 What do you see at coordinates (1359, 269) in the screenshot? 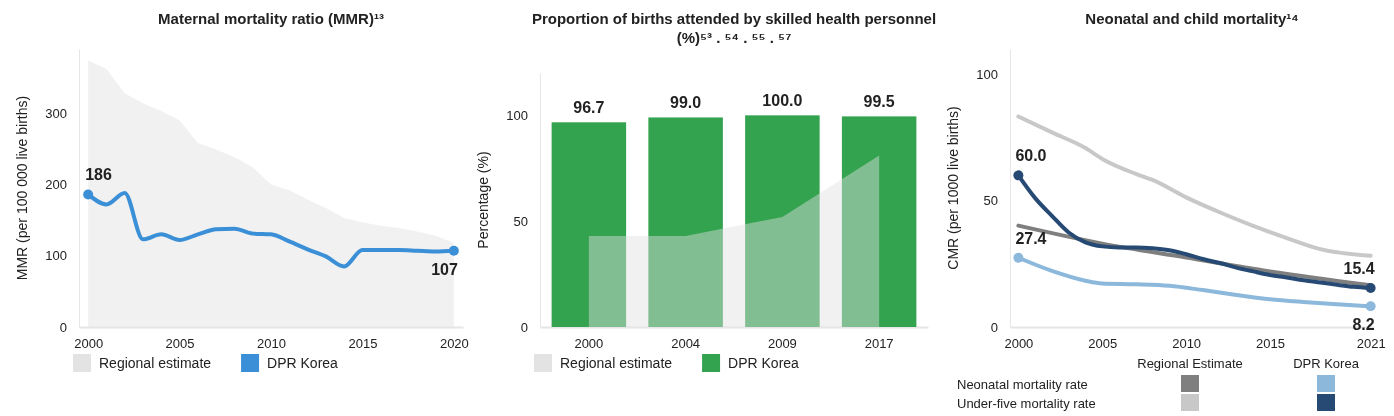
I see `data-label: 15.4` at bounding box center [1359, 269].